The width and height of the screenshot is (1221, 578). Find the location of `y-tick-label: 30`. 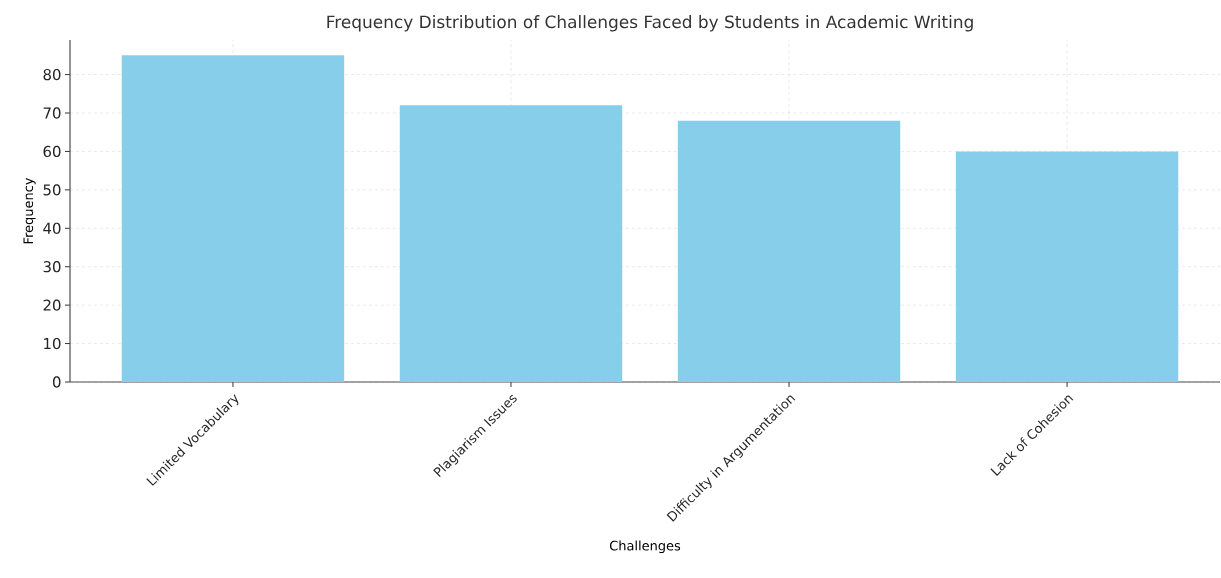

y-tick-label: 30 is located at coordinates (52, 267).